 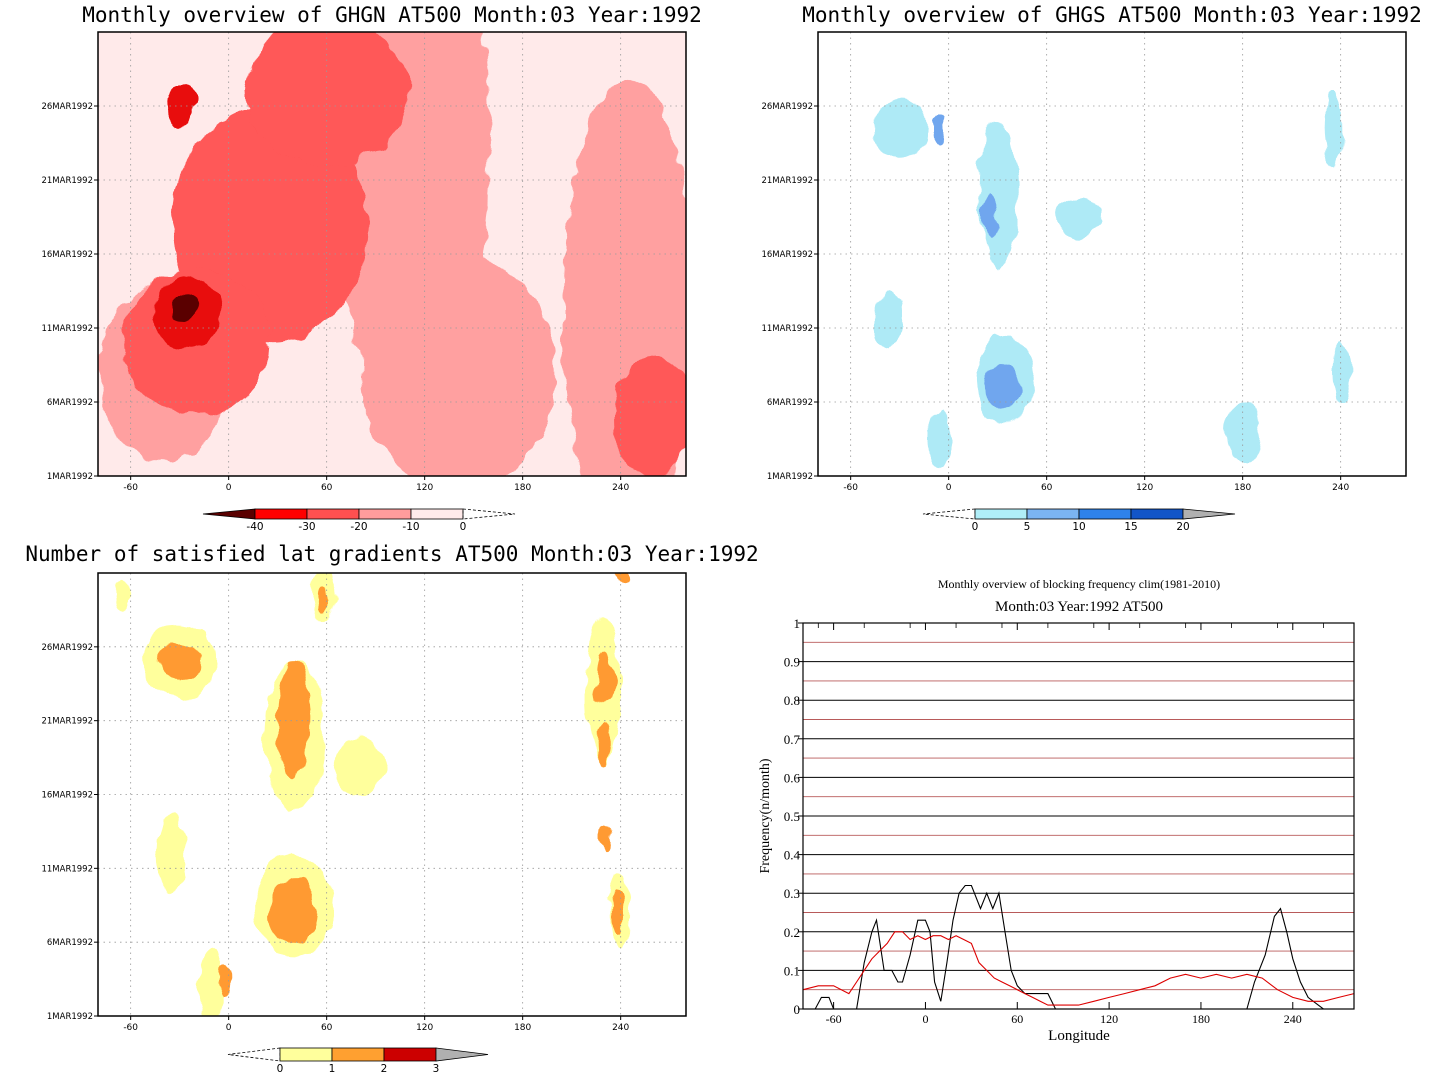 What do you see at coordinates (306, 527) in the screenshot?
I see `colorbar-tick-label-1: -30` at bounding box center [306, 527].